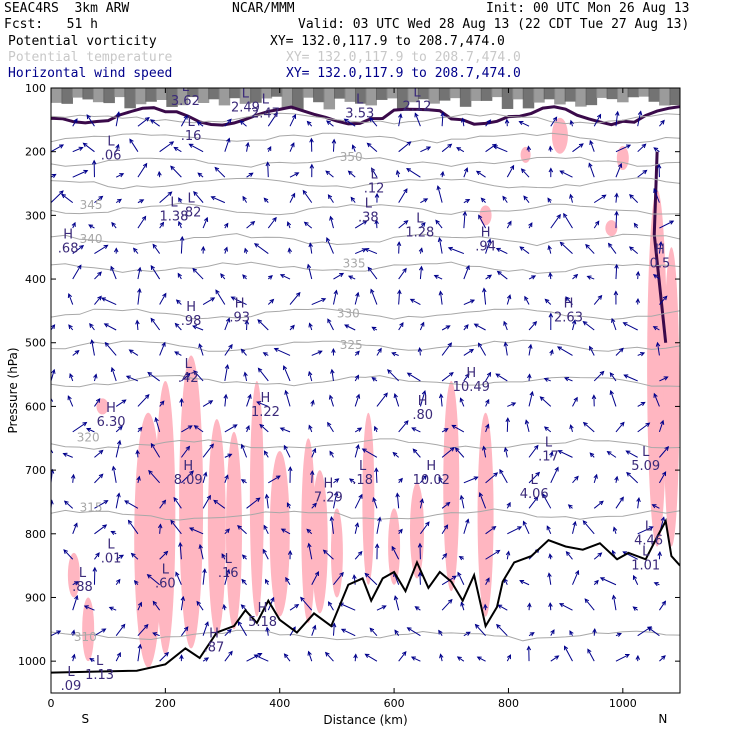  What do you see at coordinates (431, 480) in the screenshot?
I see `hl-value: 10.02` at bounding box center [431, 480].